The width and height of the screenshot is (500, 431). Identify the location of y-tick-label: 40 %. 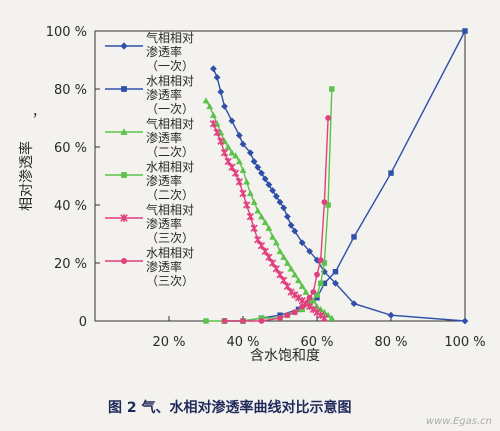
(70, 206).